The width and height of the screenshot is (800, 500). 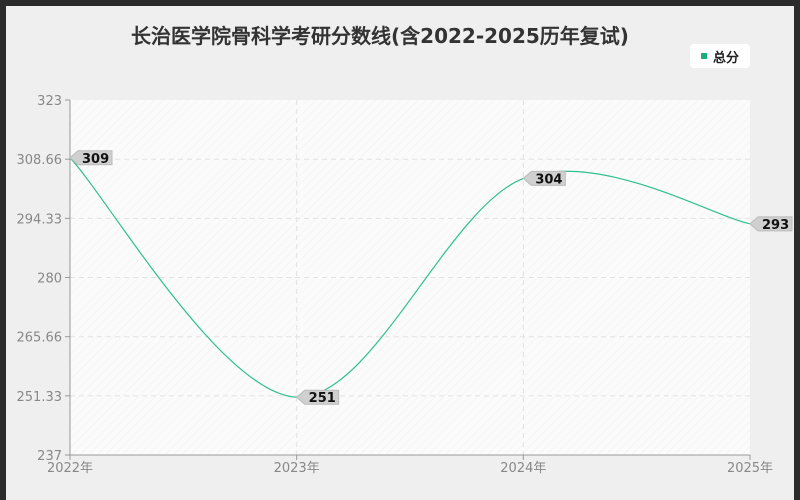 I want to click on data-label: 251, so click(x=322, y=398).